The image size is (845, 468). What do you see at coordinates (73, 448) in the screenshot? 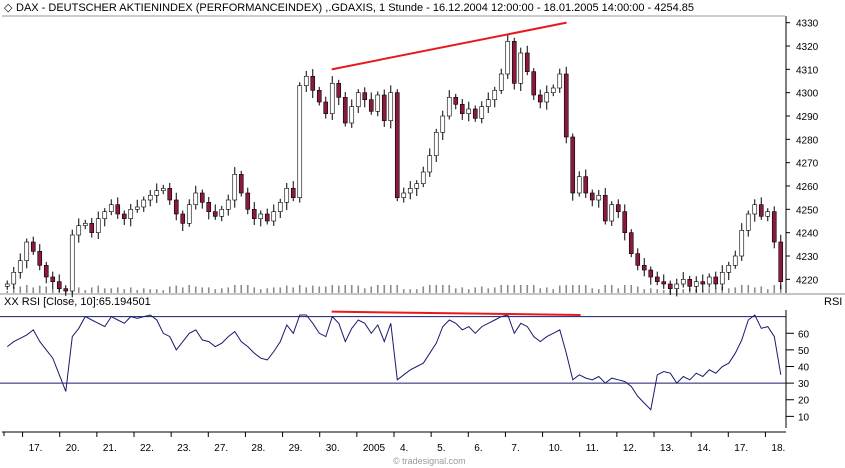
I see `time-tick-label: 20.` at bounding box center [73, 448].